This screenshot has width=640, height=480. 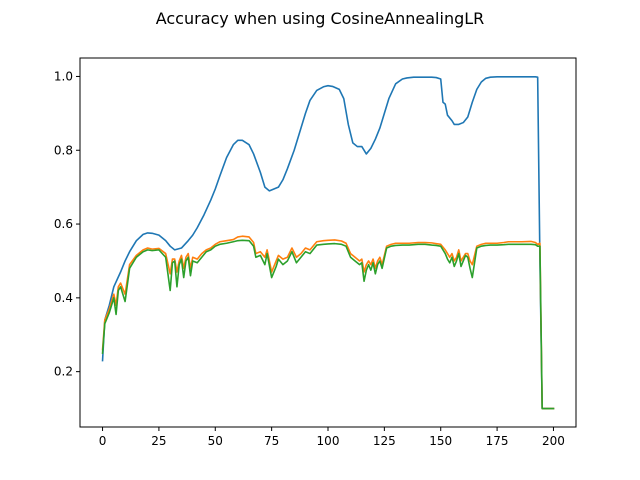 What do you see at coordinates (63, 372) in the screenshot?
I see `y-tick-label: 0.2` at bounding box center [63, 372].